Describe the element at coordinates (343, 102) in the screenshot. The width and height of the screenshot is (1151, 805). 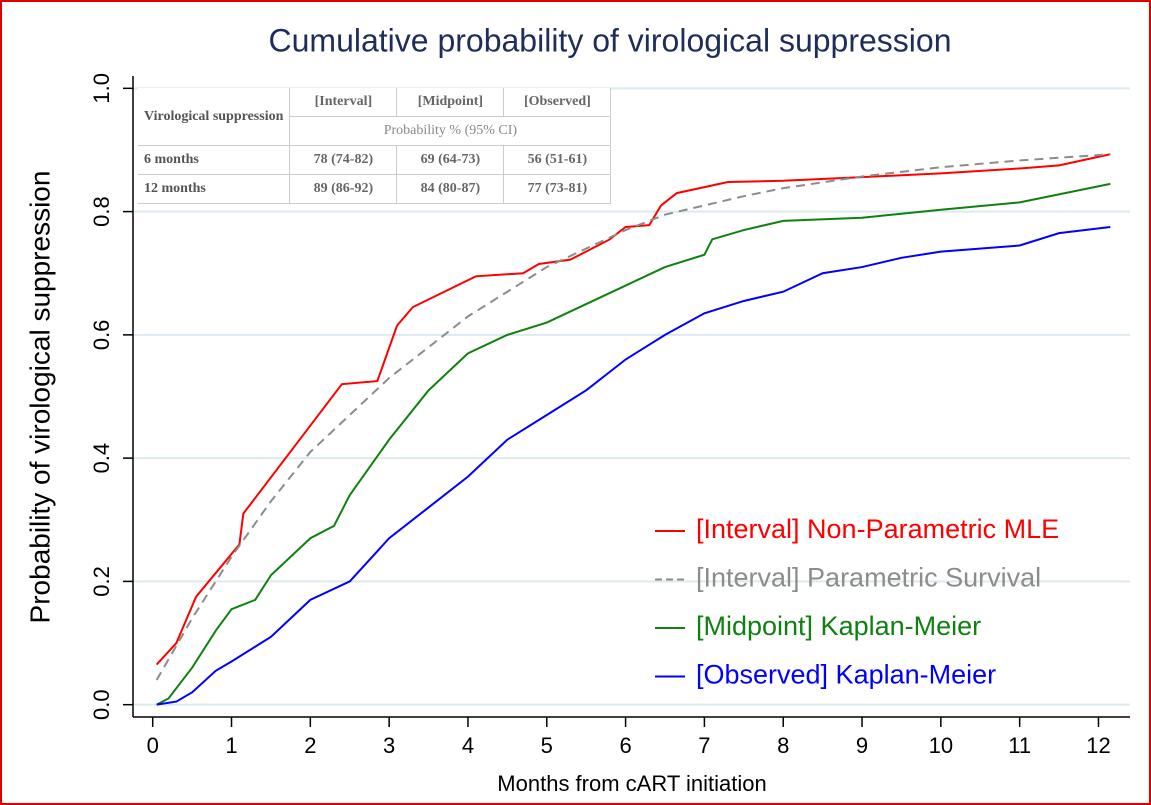
I see `table-header: [Interval]` at that location.